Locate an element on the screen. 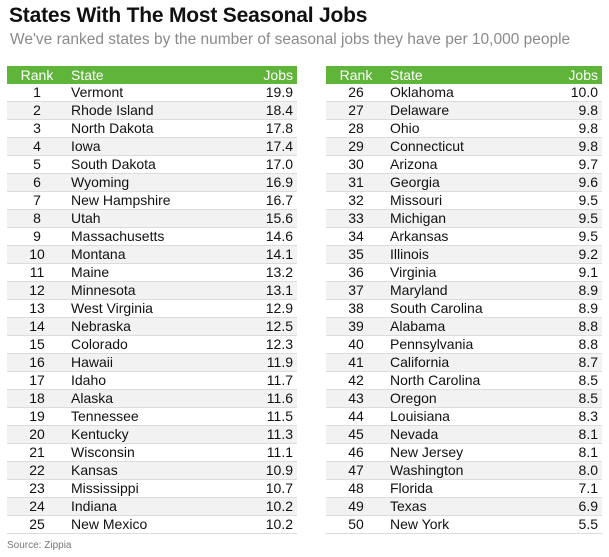 This screenshot has width=609, height=557. rank-cell: 24 is located at coordinates (37, 506).